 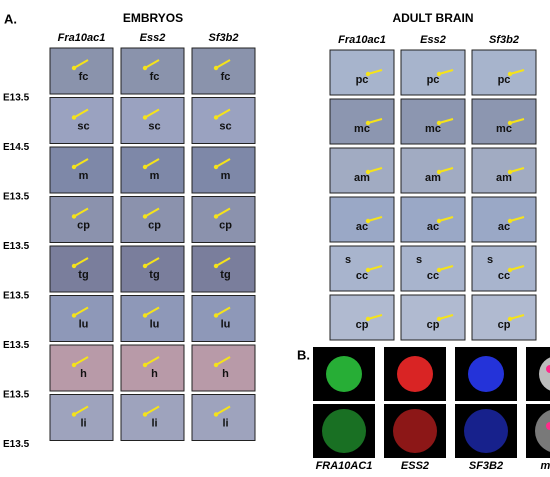 I want to click on column-header: Sf3b2, so click(x=224, y=38).